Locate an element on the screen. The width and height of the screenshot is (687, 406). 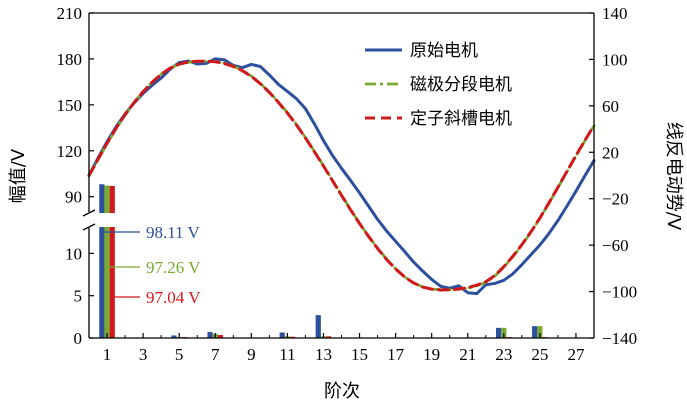
left-lower-tick-label-0: 0 is located at coordinates (78, 338).